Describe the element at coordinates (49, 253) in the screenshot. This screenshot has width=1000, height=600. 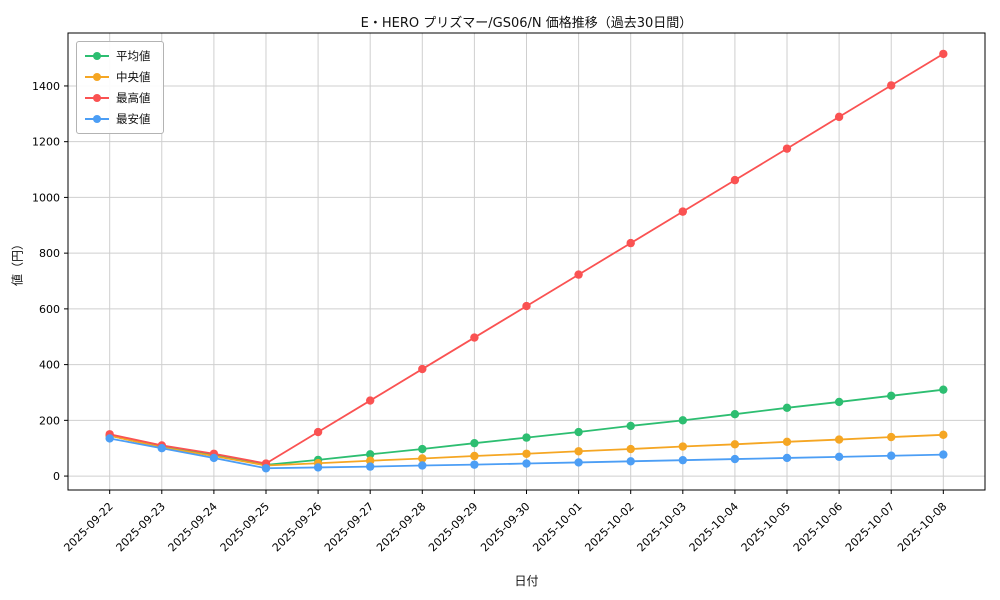
I see `svg-text: 800` at that location.